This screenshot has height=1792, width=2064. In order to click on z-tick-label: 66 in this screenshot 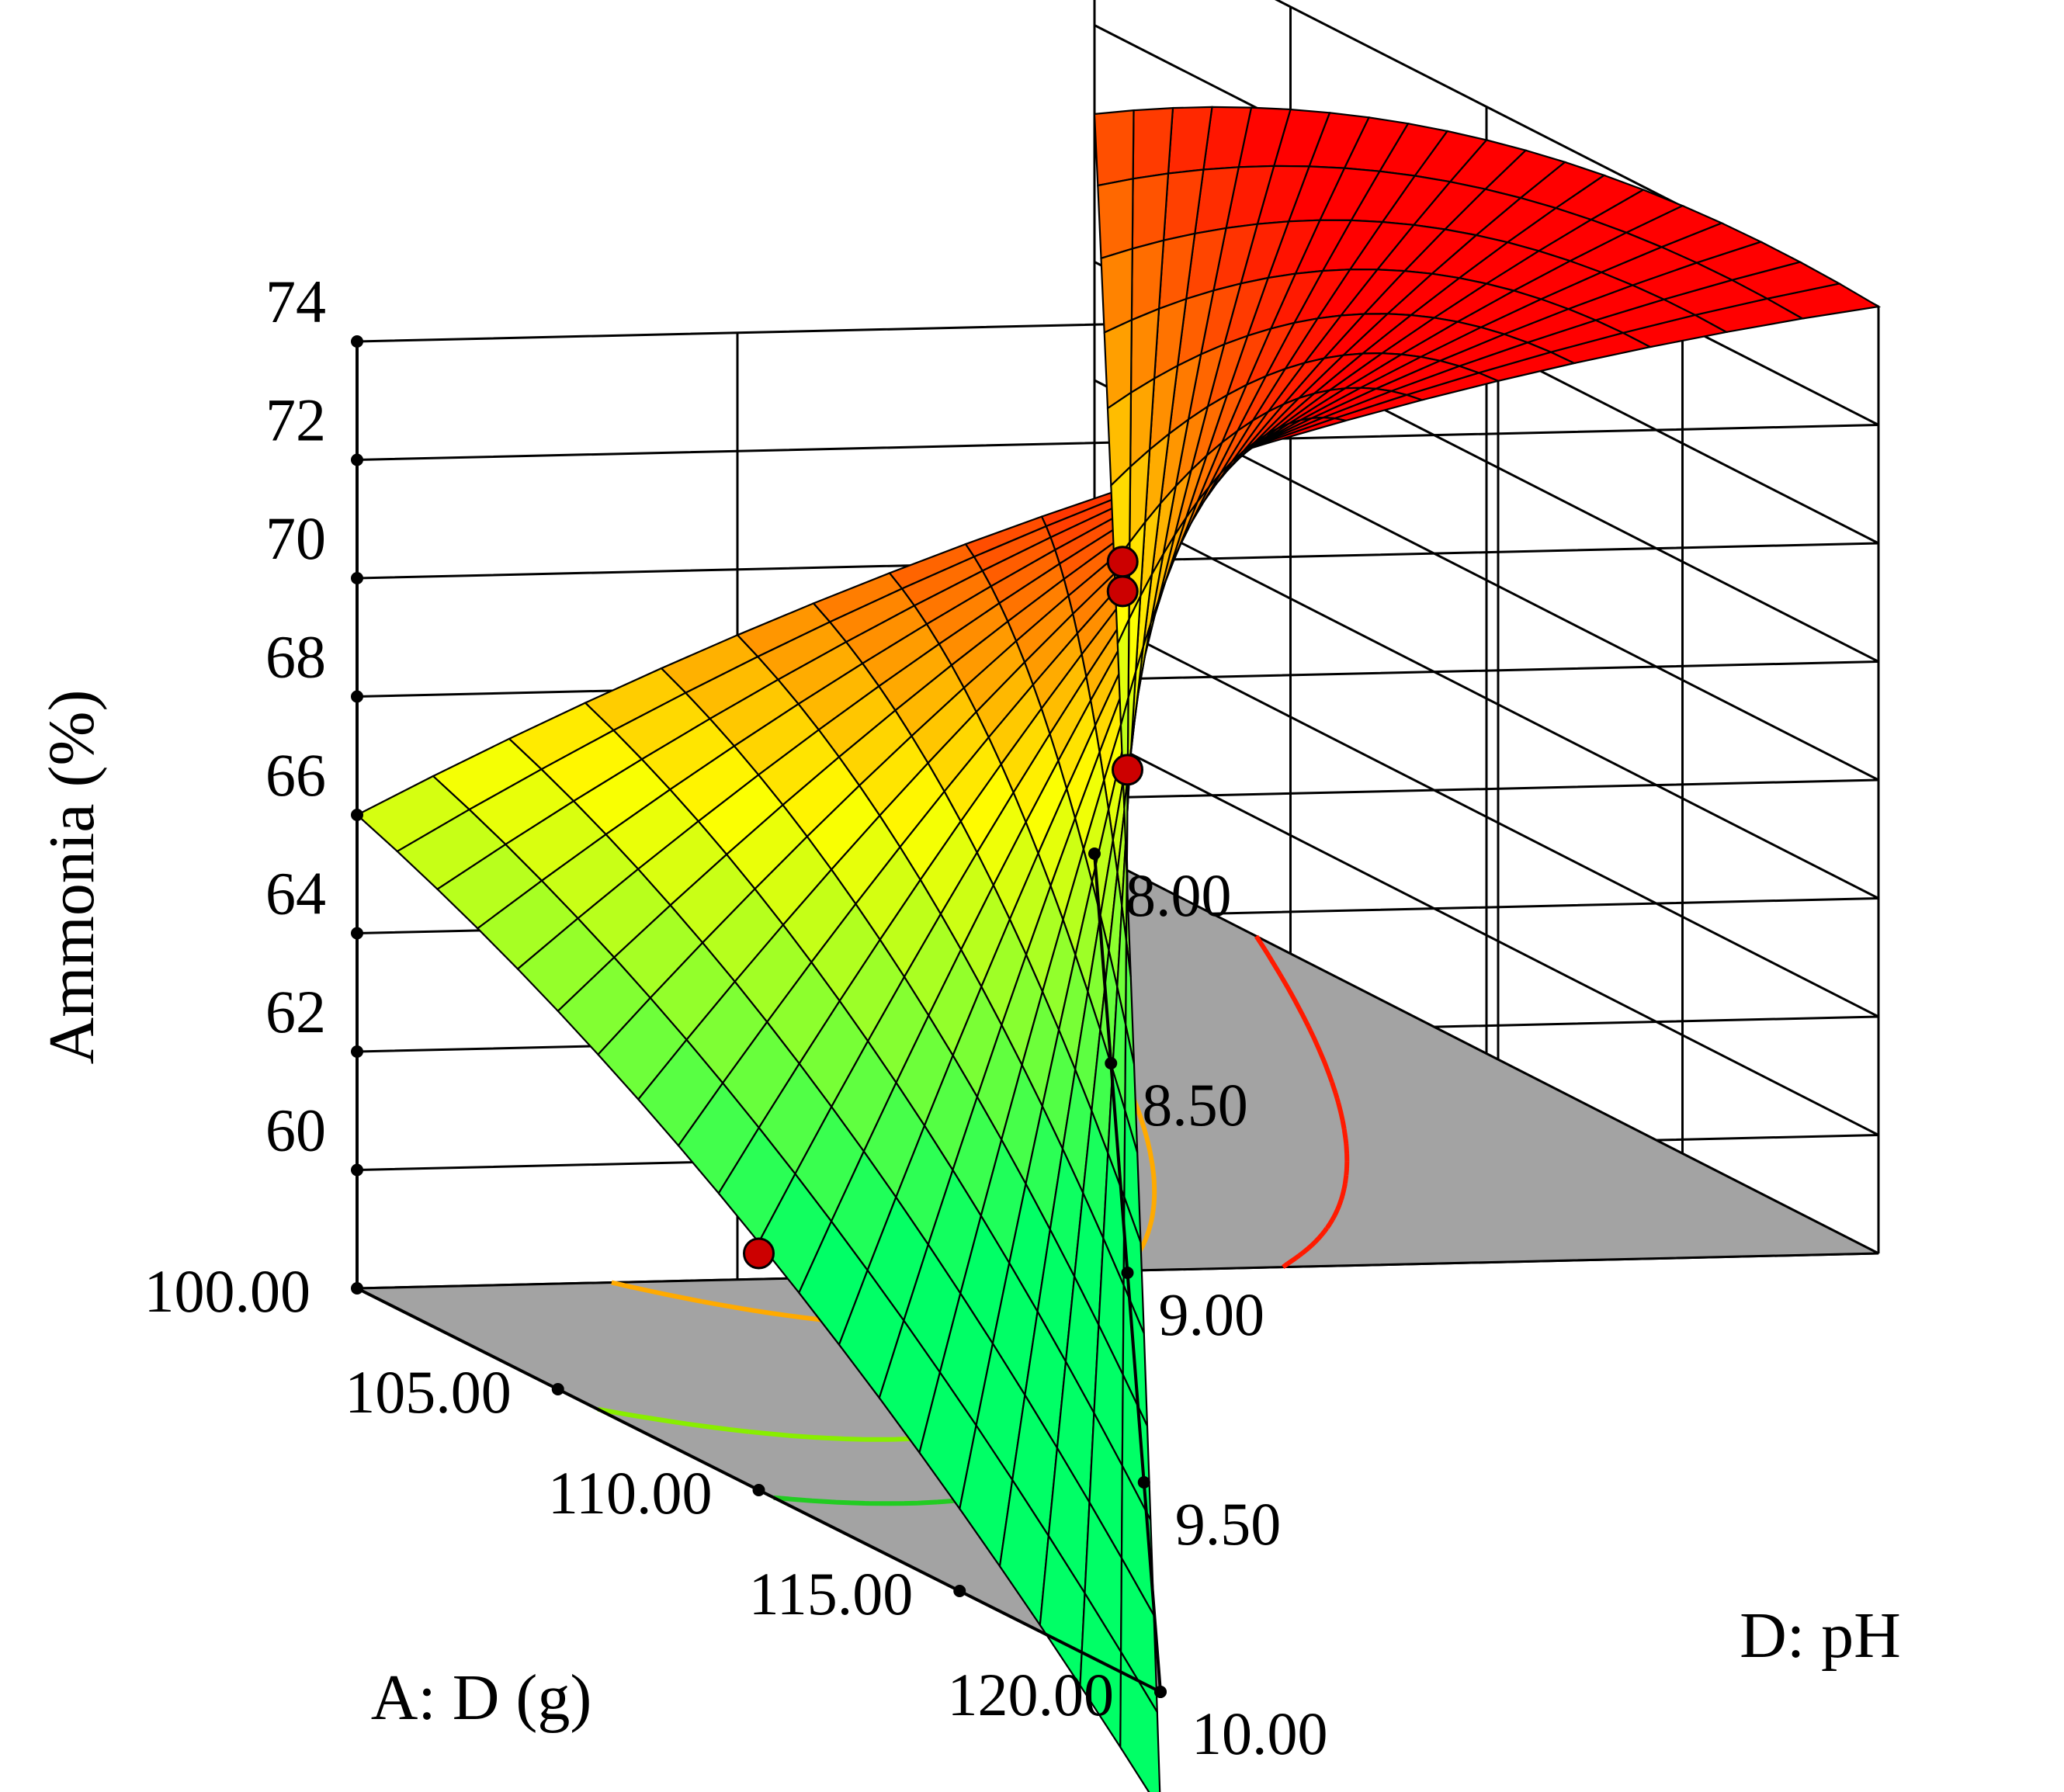, I will do `click(295, 775)`.